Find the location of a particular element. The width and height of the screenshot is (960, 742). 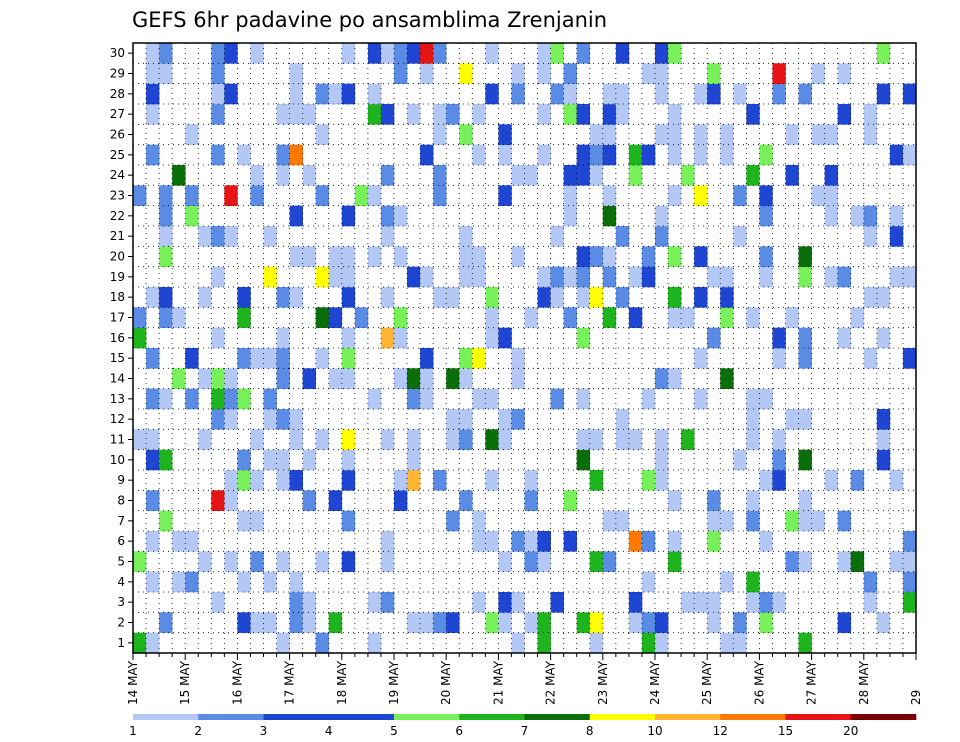

colorbar-label: 5 is located at coordinates (394, 731).